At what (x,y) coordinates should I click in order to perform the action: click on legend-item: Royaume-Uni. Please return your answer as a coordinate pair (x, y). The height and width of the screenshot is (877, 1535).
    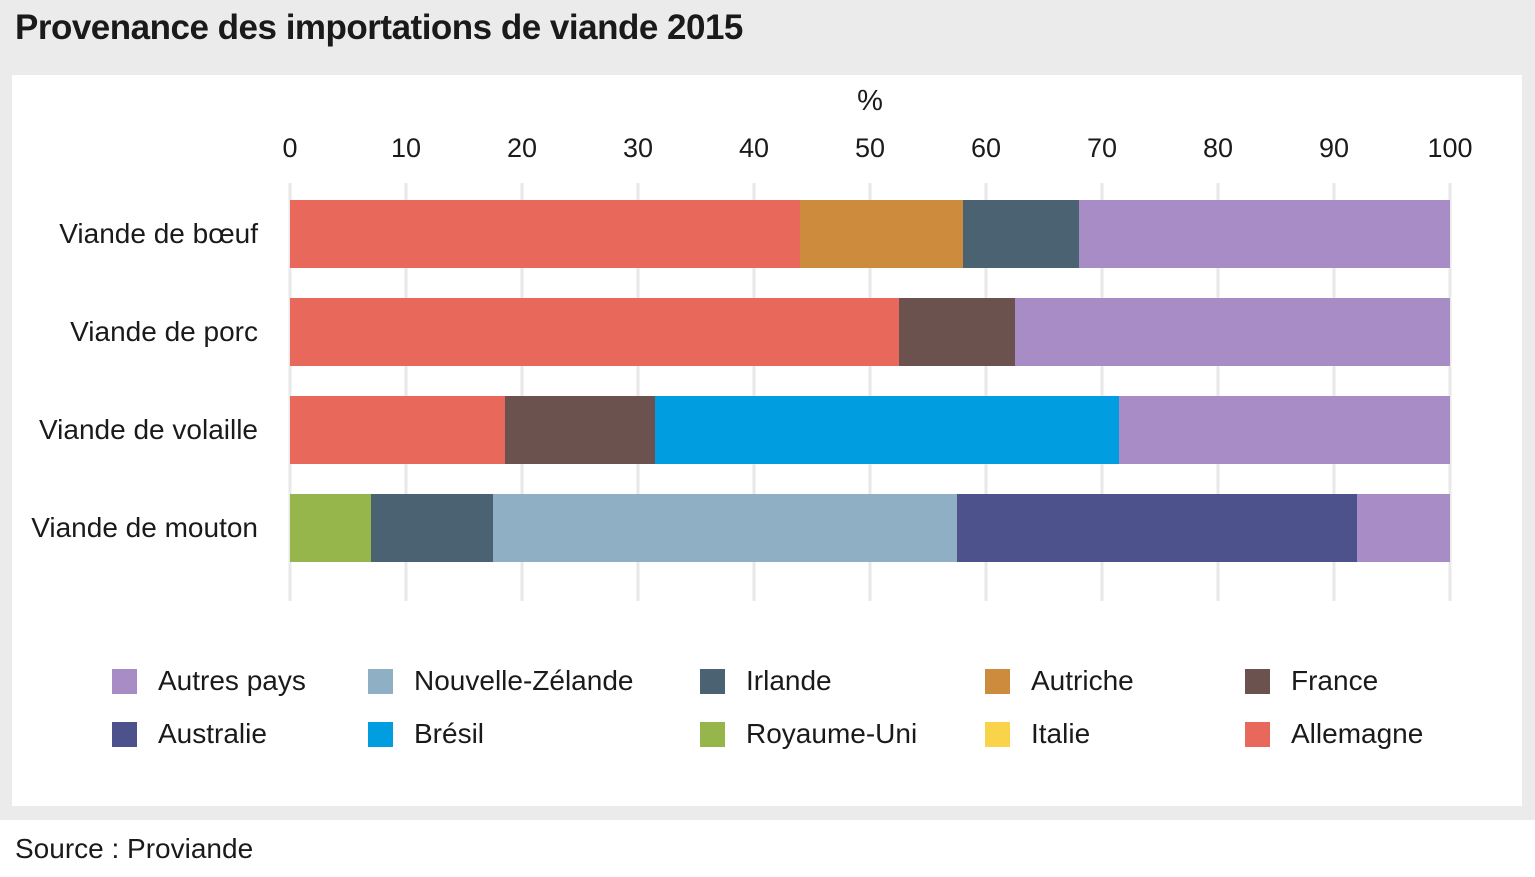
    Looking at the image, I should click on (842, 733).